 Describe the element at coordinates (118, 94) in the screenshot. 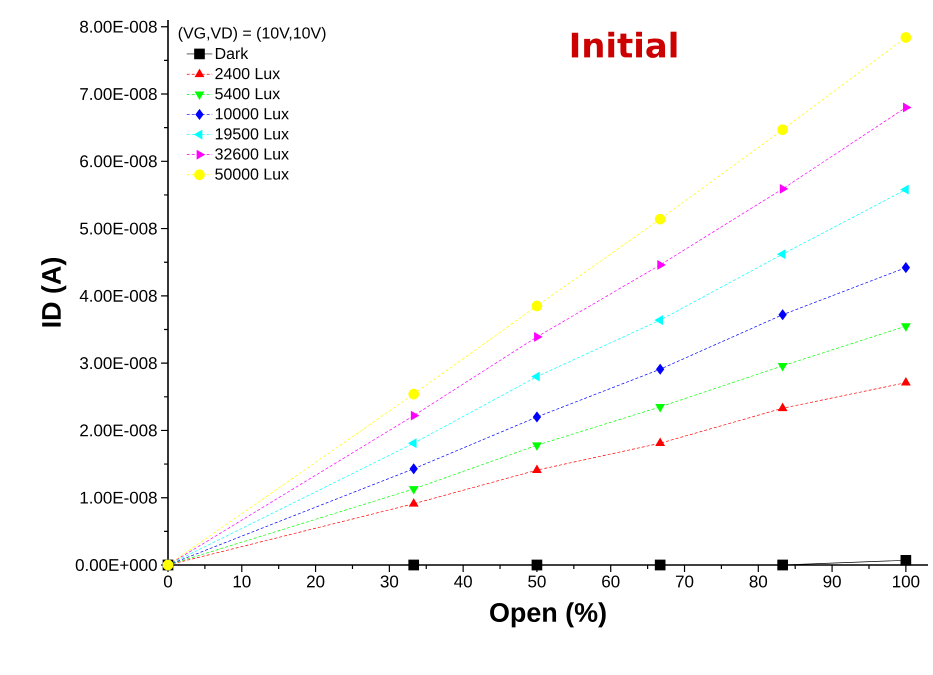

I see `y-tick-label: 7.00E-008` at that location.